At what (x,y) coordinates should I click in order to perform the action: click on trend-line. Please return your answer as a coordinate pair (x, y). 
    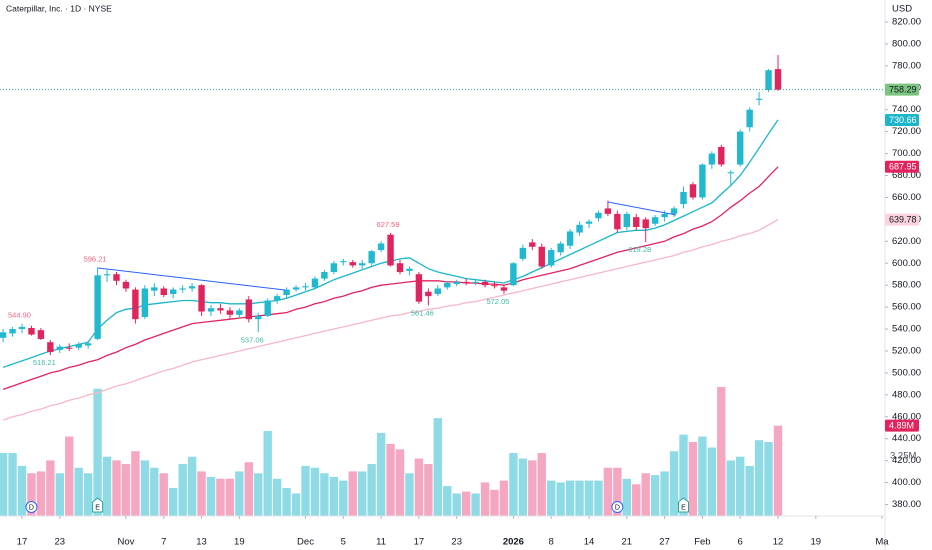
    Looking at the image, I should click on (642, 208).